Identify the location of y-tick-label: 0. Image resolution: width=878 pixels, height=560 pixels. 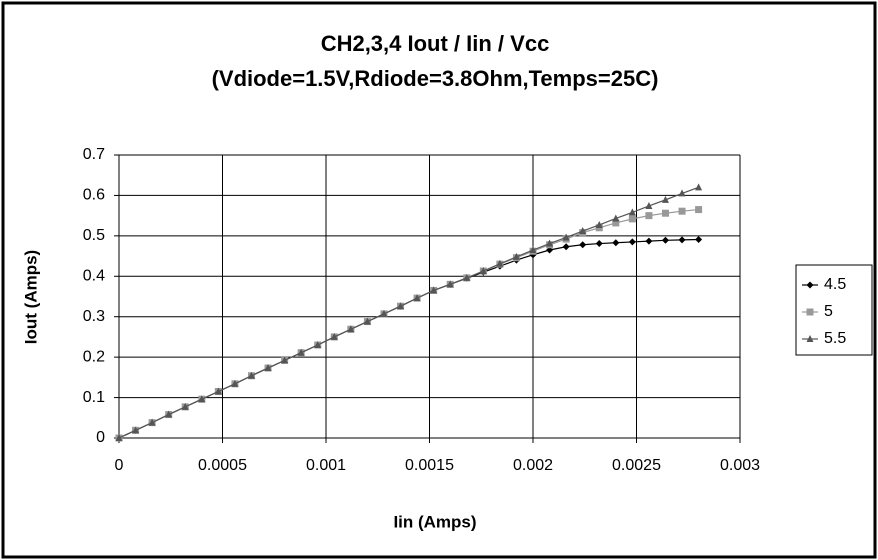
(100, 437).